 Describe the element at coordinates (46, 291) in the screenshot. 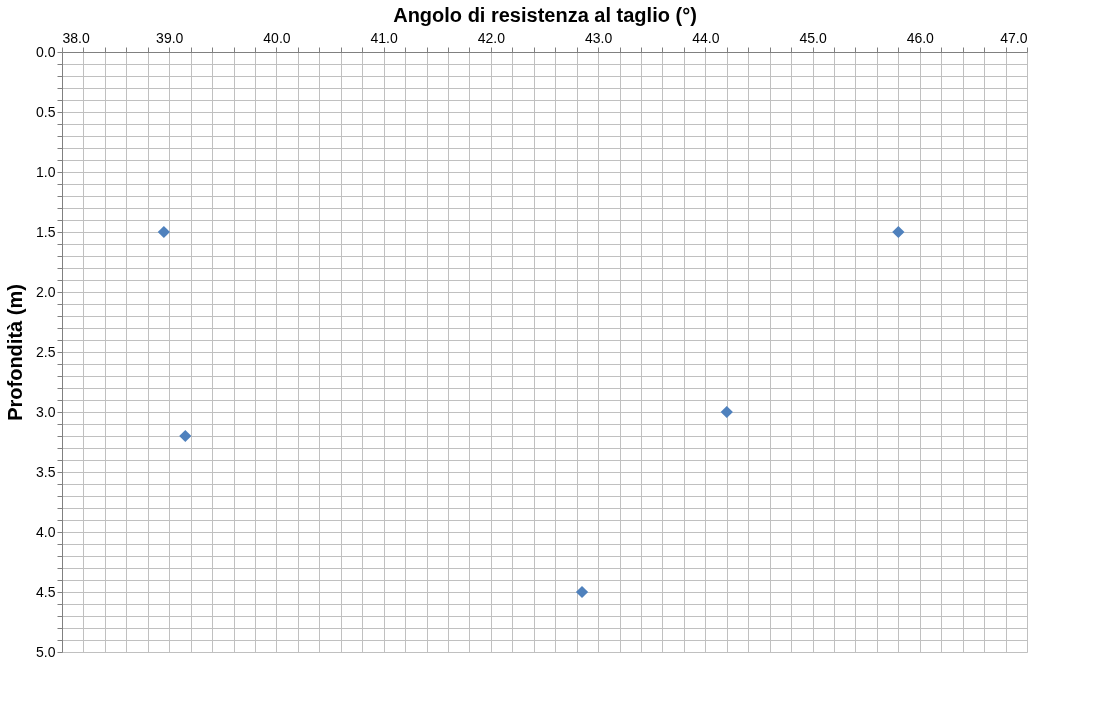

I see `y-tick-label: 2.0` at that location.